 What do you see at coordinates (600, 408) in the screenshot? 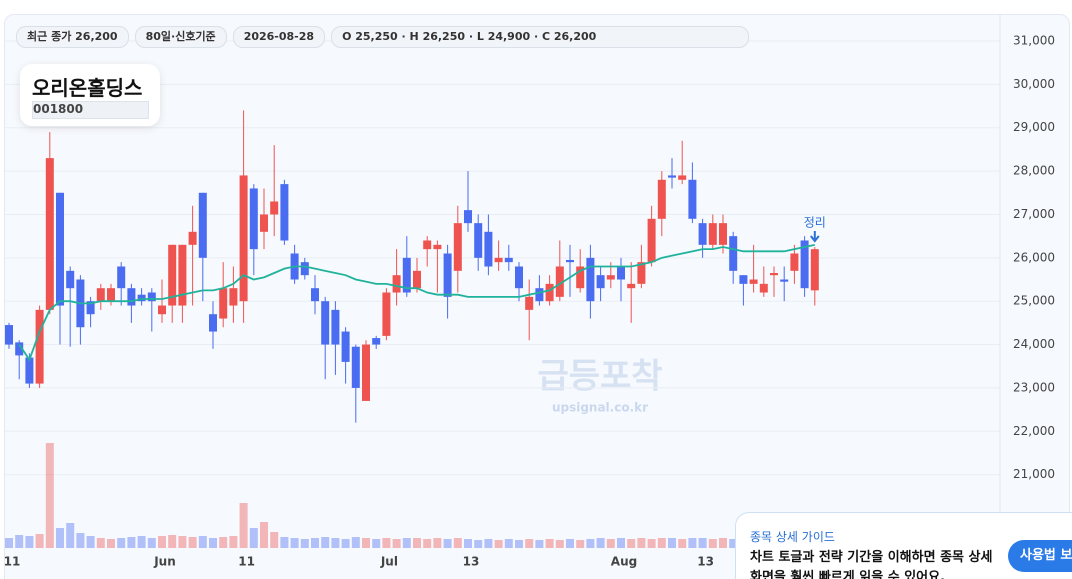
I see `watermark-sub: upsignal.co.kr` at bounding box center [600, 408].